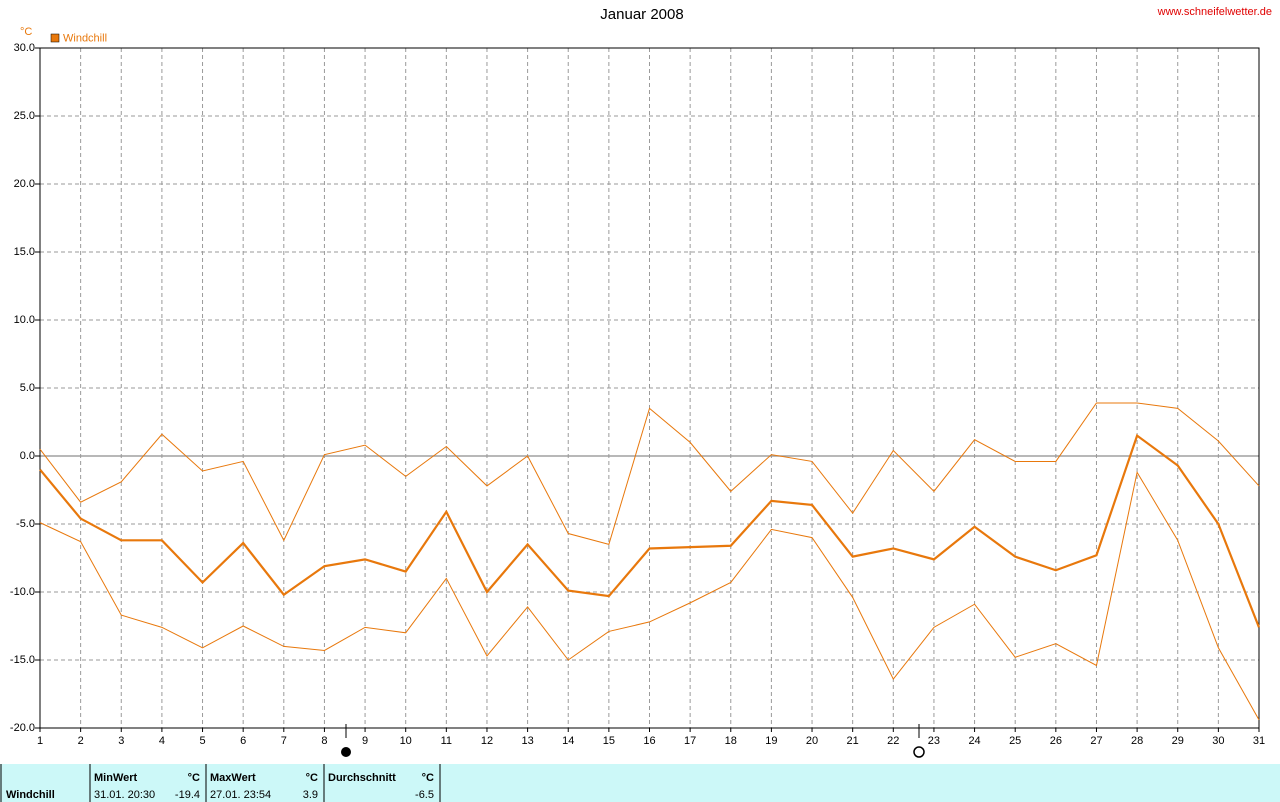  Describe the element at coordinates (853, 741) in the screenshot. I see `x-tick-label: 21` at that location.